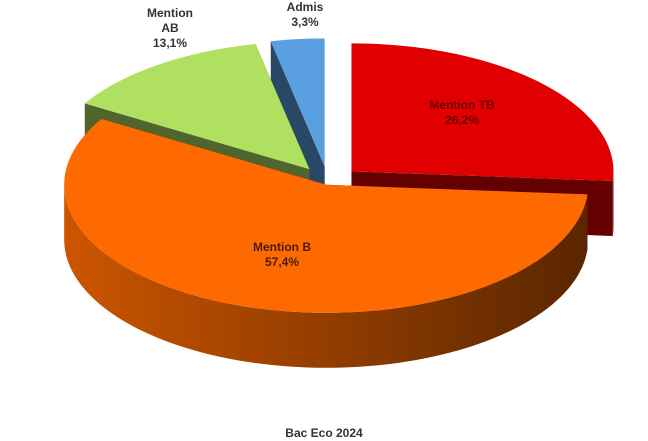 The image size is (648, 441). Describe the element at coordinates (170, 20) in the screenshot. I see `category-label: Mention AB` at that location.